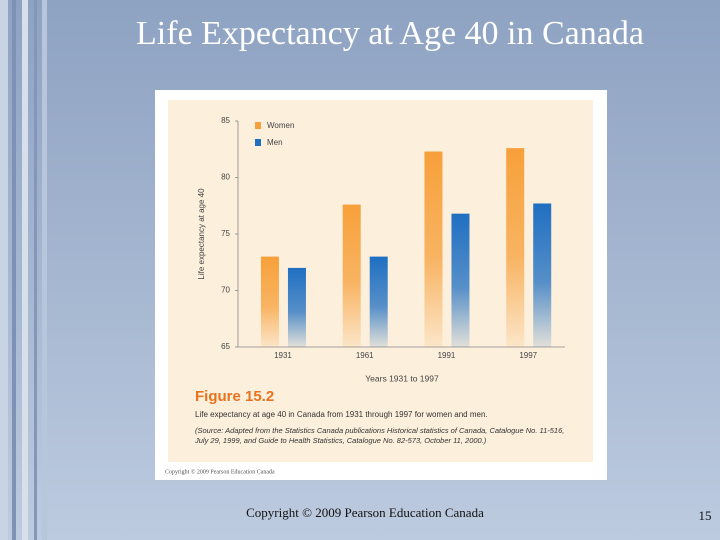 The width and height of the screenshot is (720, 540). I want to click on x-axis-label: Years 1931 to 1997, so click(402, 378).